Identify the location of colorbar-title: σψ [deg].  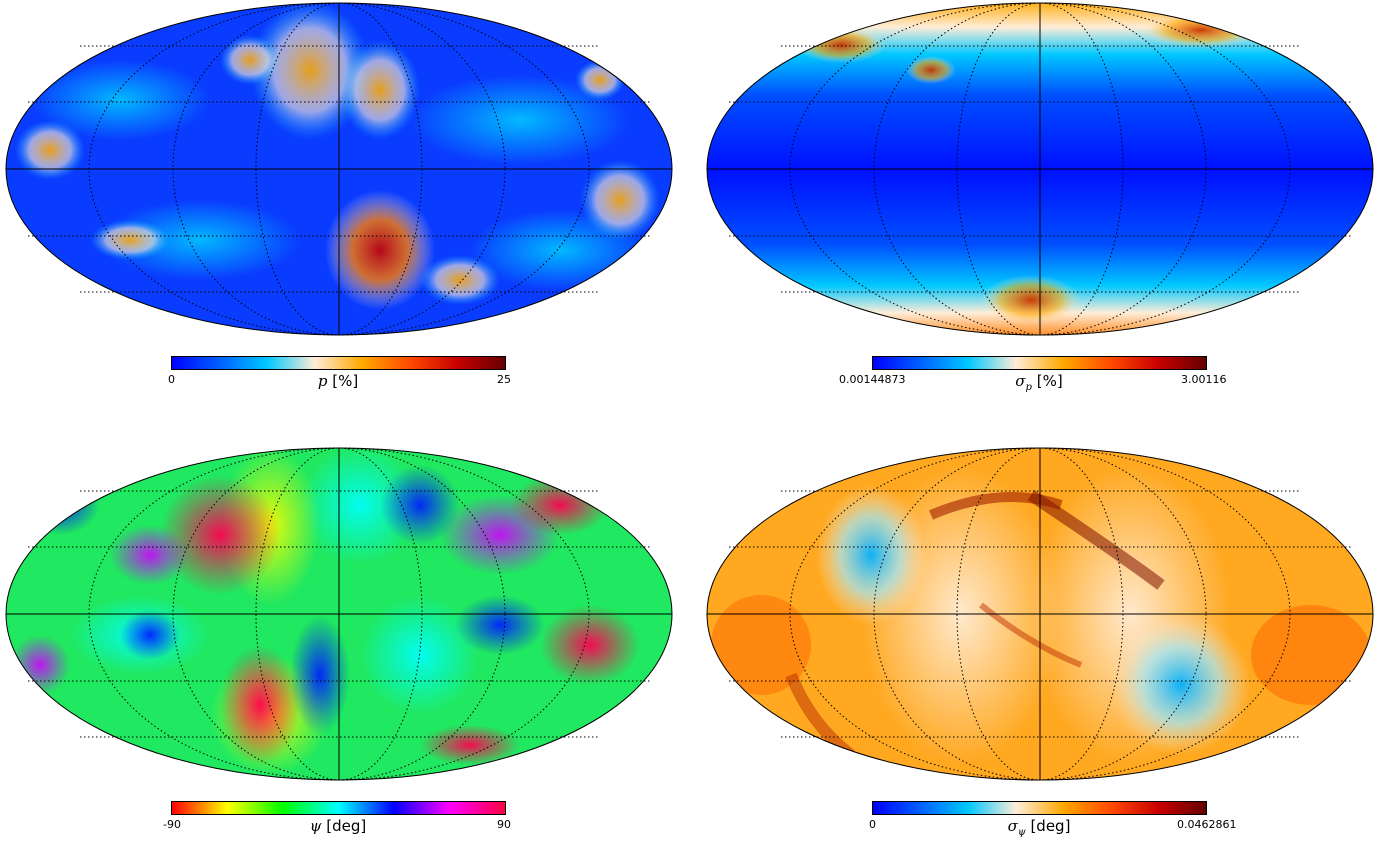
(1039, 827).